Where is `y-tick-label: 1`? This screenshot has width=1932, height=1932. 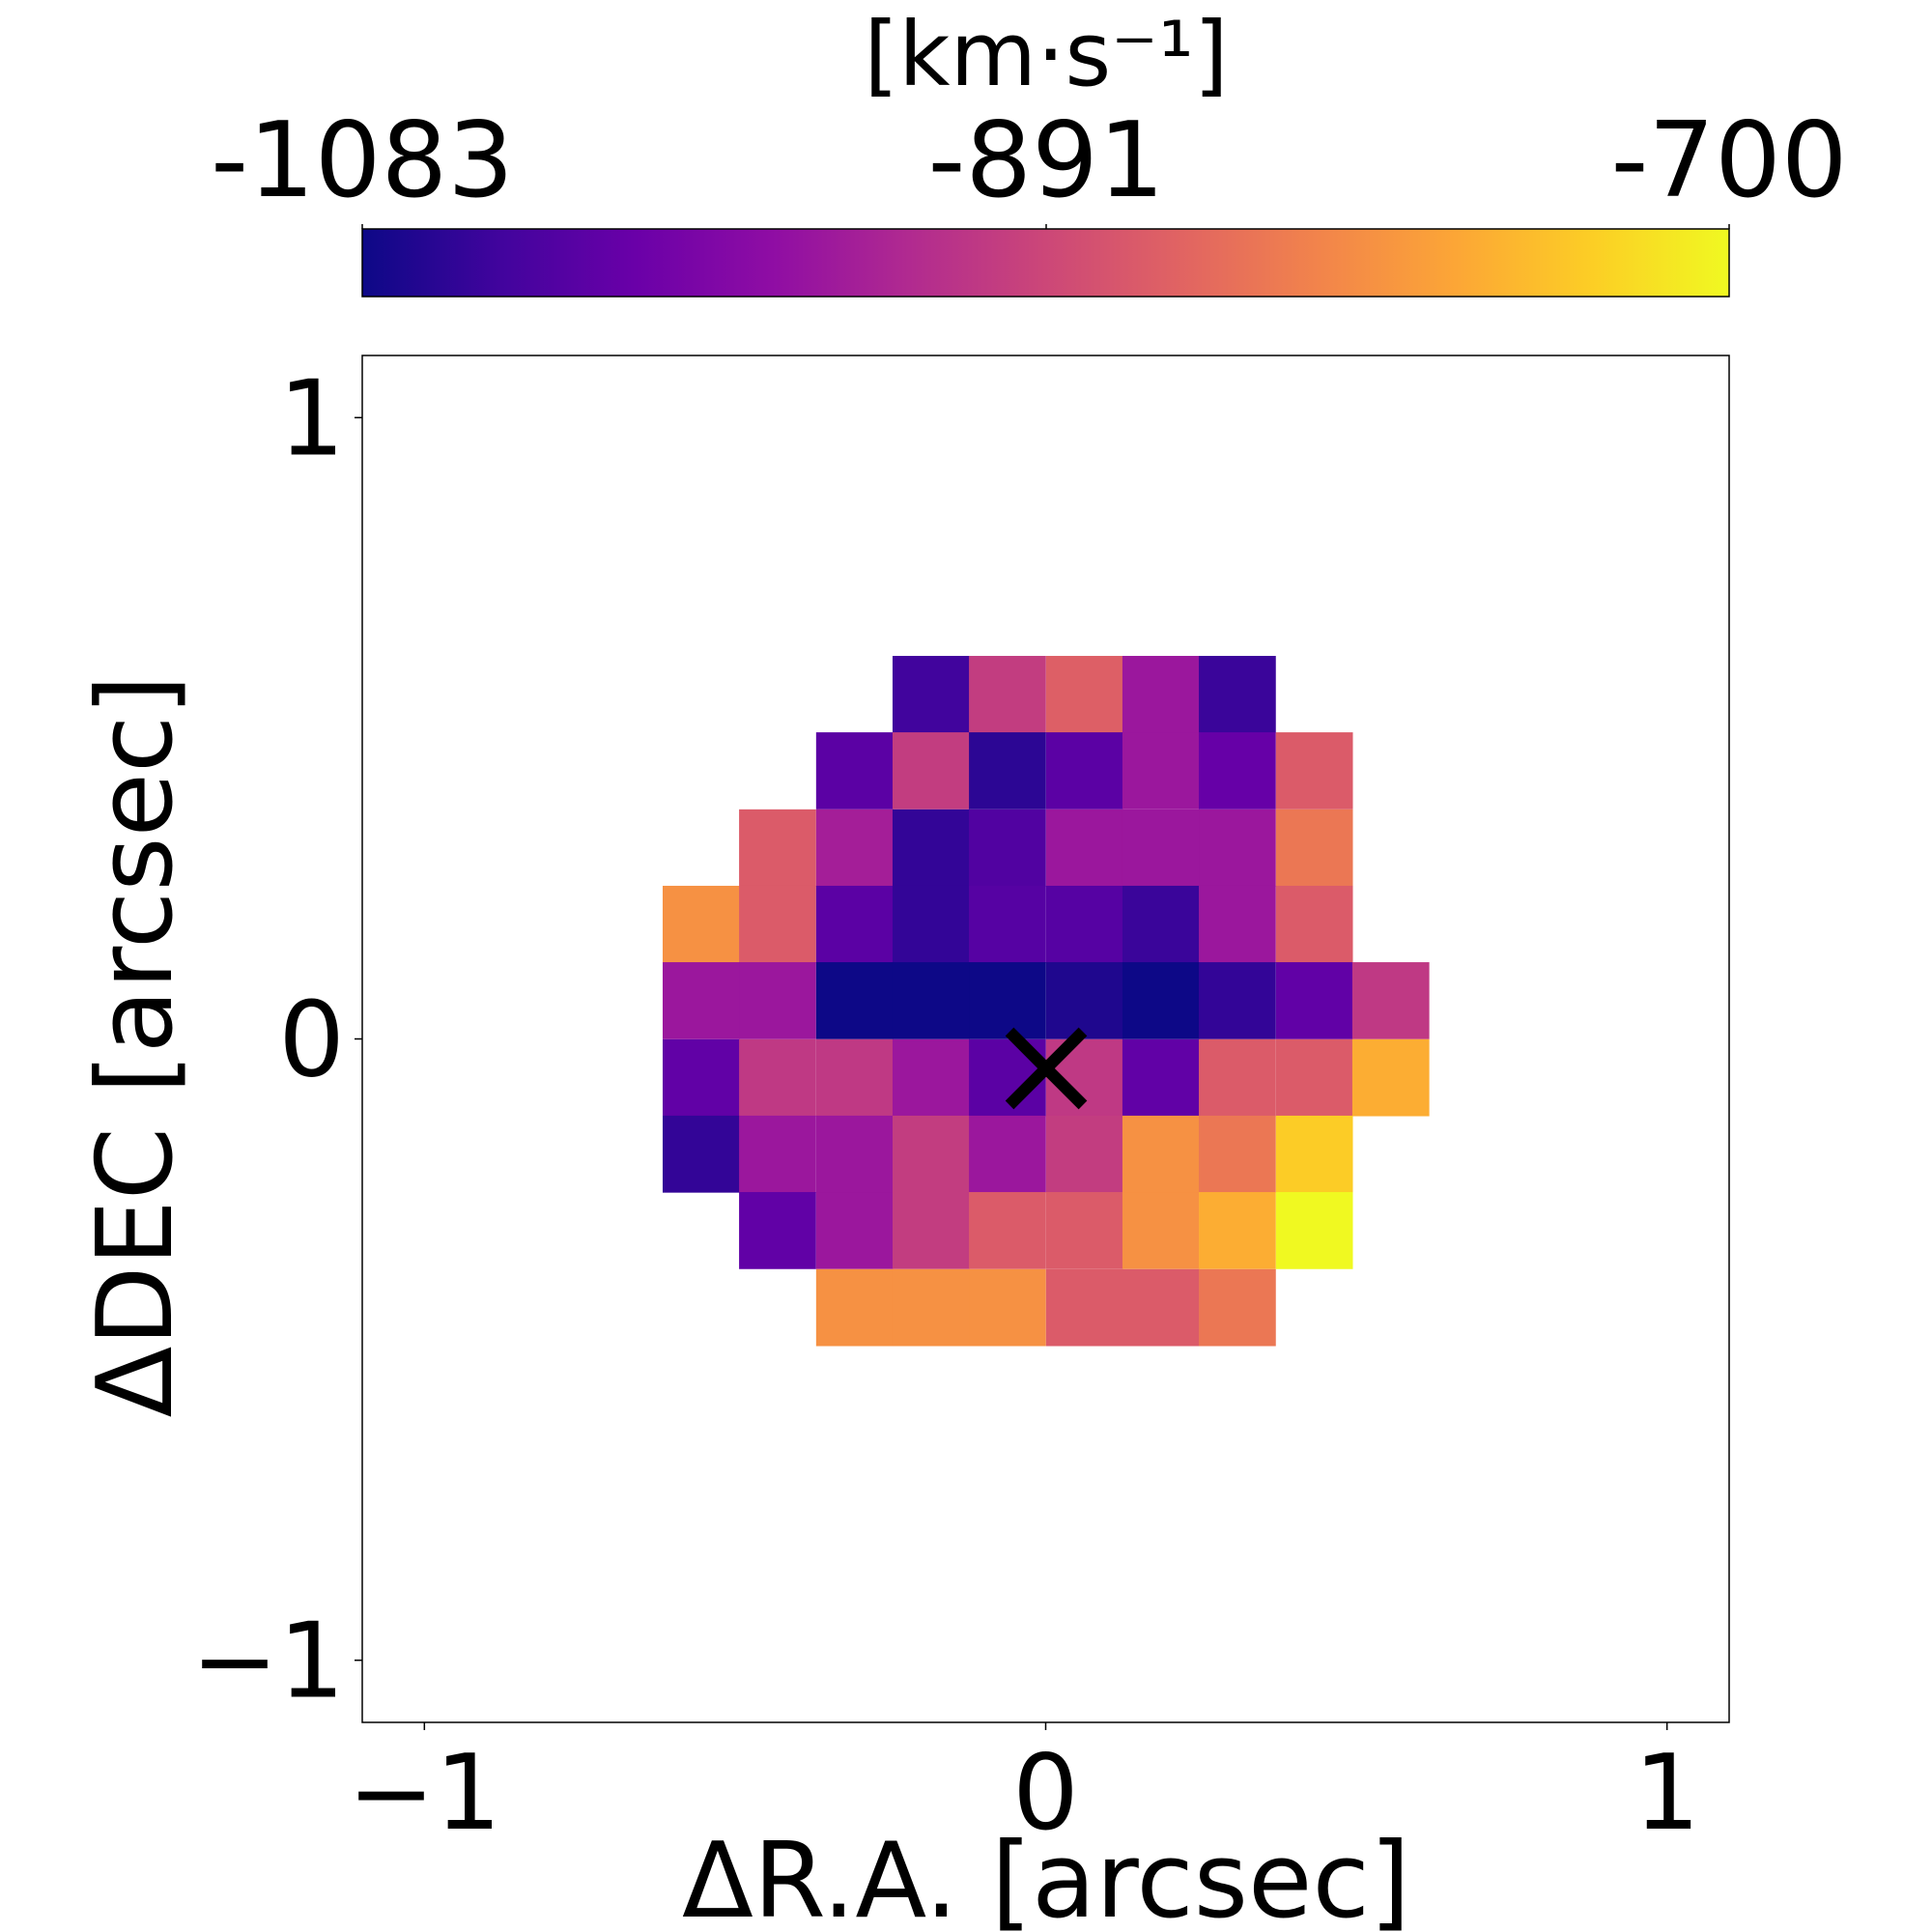
y-tick-label: 1 is located at coordinates (311, 418).